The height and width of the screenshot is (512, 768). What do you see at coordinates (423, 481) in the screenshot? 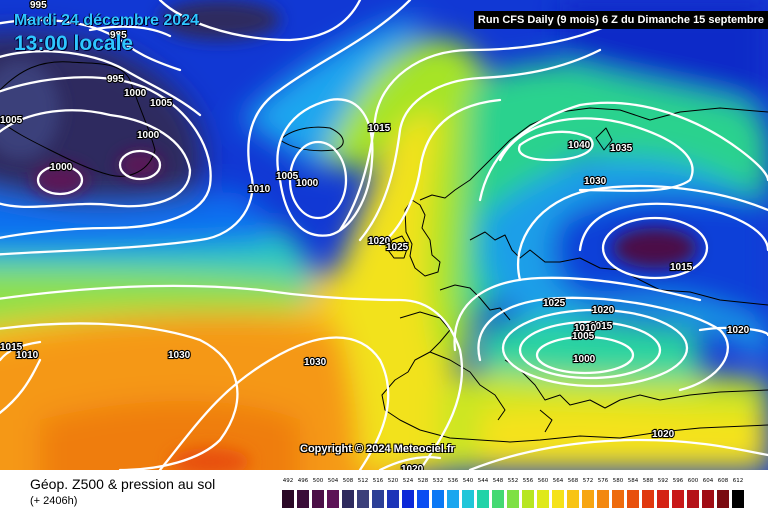
I see `legend-value: 528` at bounding box center [423, 481].